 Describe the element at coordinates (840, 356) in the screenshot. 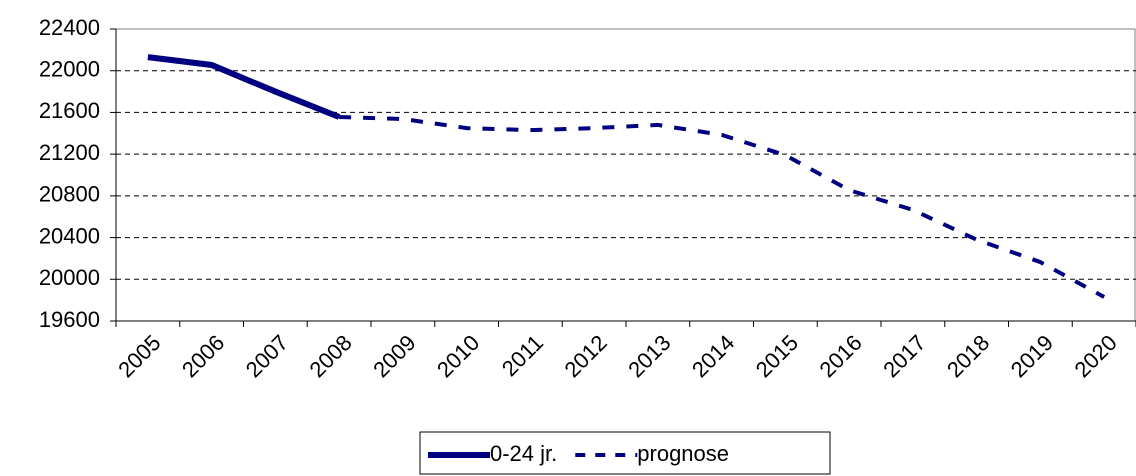

I see `x-tick-label: 2016` at that location.